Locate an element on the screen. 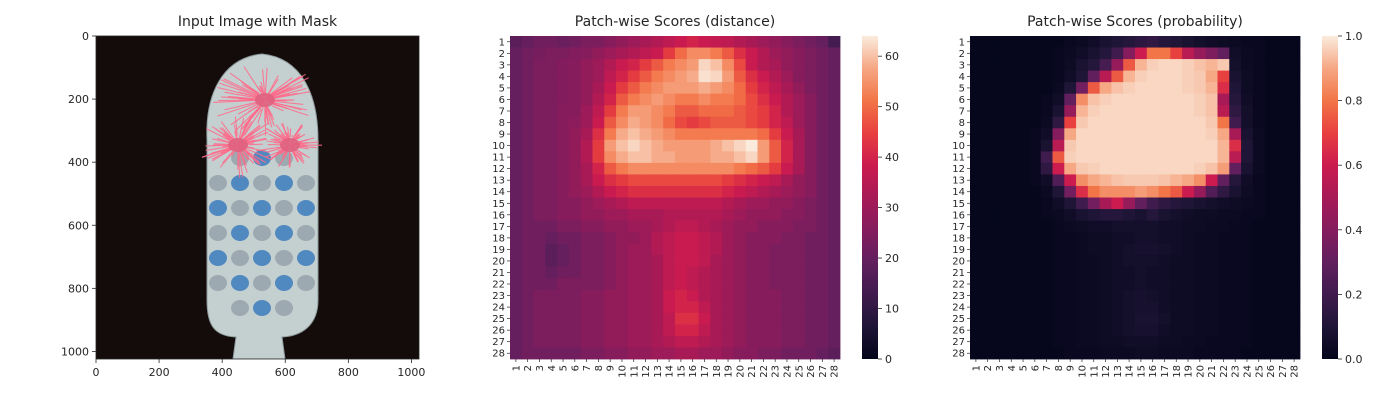  col-label: 9 is located at coordinates (1071, 368).